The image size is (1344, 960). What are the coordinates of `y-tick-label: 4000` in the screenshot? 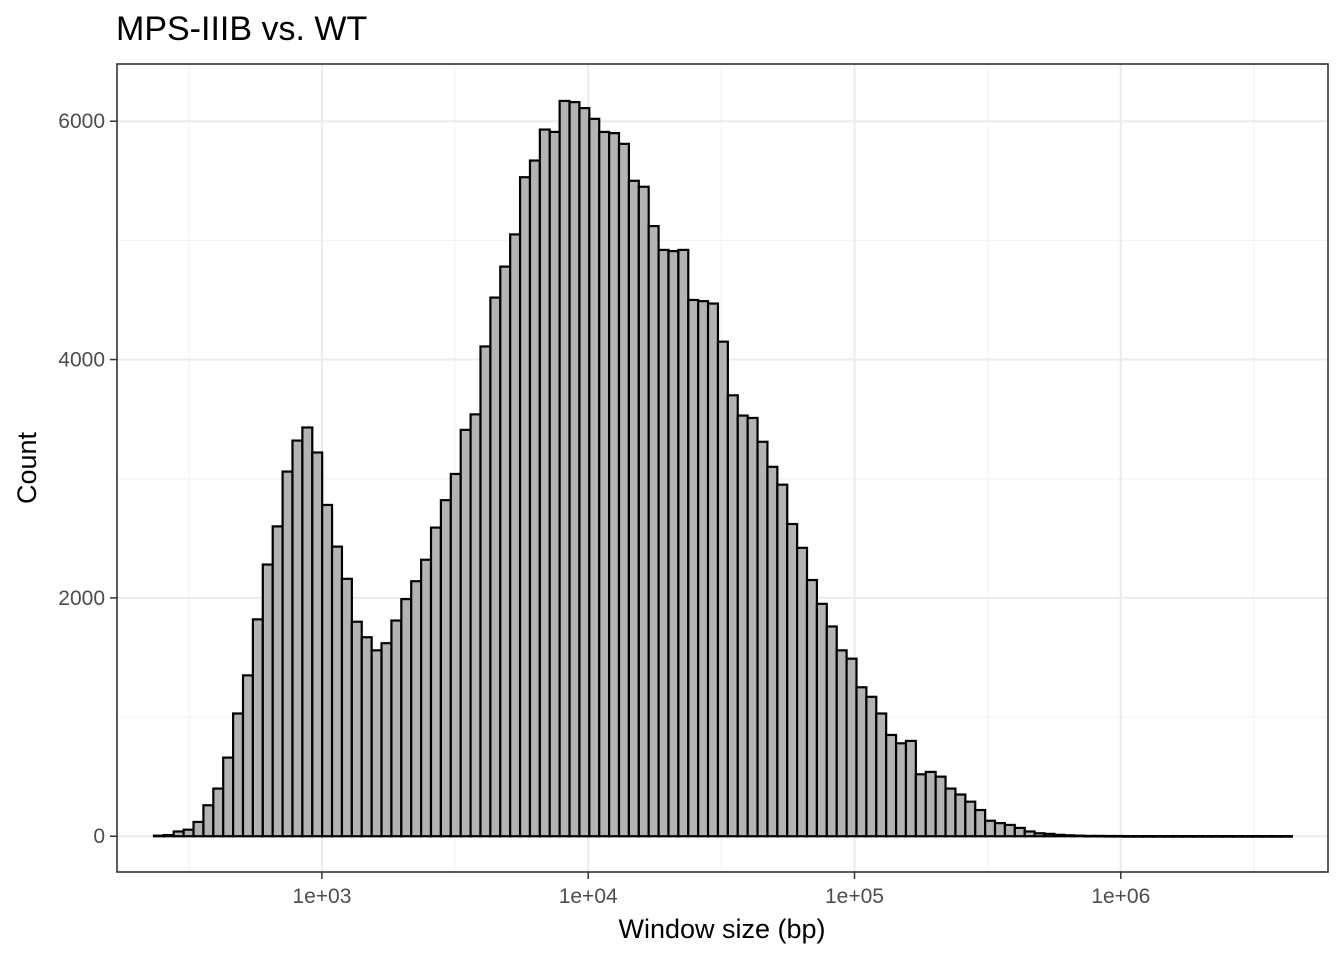 It's located at (81, 360).